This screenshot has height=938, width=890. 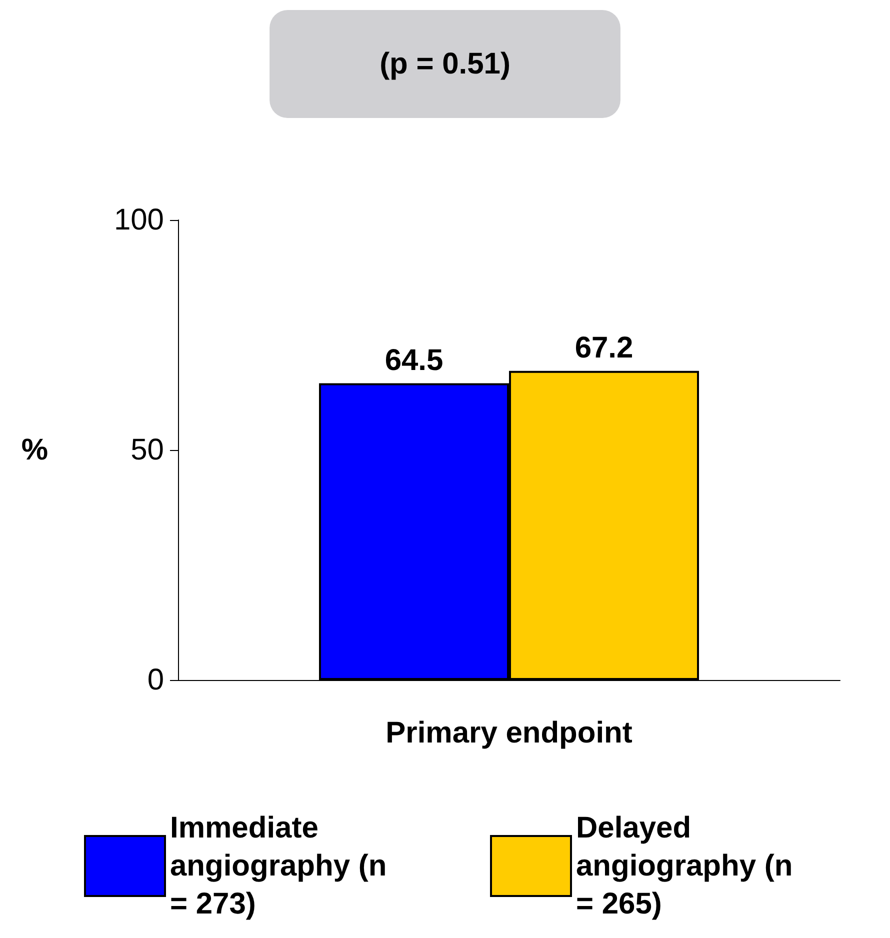 What do you see at coordinates (147, 450) in the screenshot?
I see `y-tick-label: 50` at bounding box center [147, 450].